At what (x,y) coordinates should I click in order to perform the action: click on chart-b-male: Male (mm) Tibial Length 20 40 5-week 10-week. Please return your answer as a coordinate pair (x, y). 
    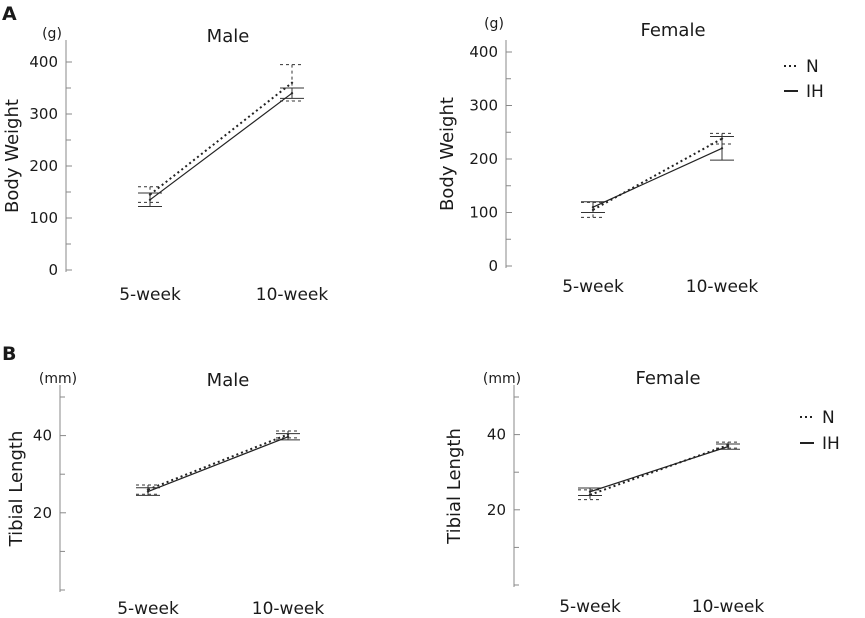
    Looking at the image, I should click on (165, 494).